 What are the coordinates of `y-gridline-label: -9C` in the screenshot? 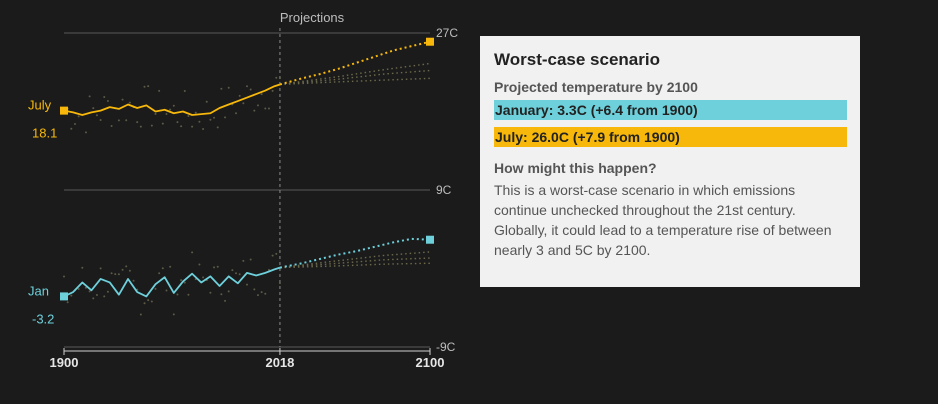 It's located at (446, 347).